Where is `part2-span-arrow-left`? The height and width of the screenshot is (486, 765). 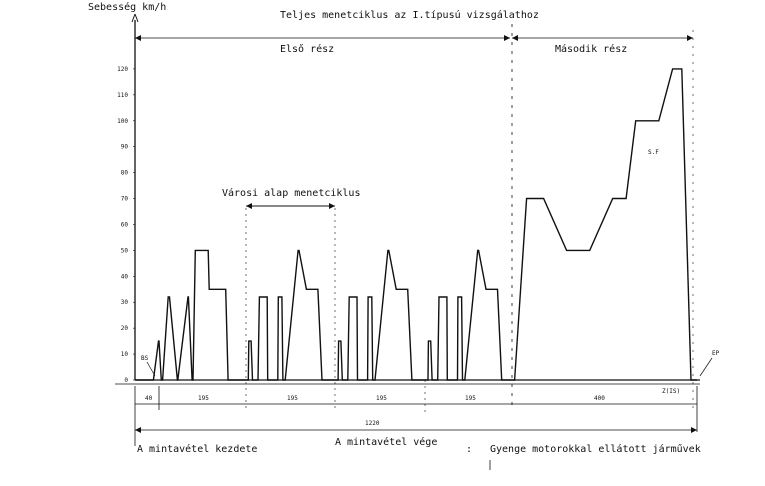
part2-span-arrow-left is located at coordinates (515, 38).